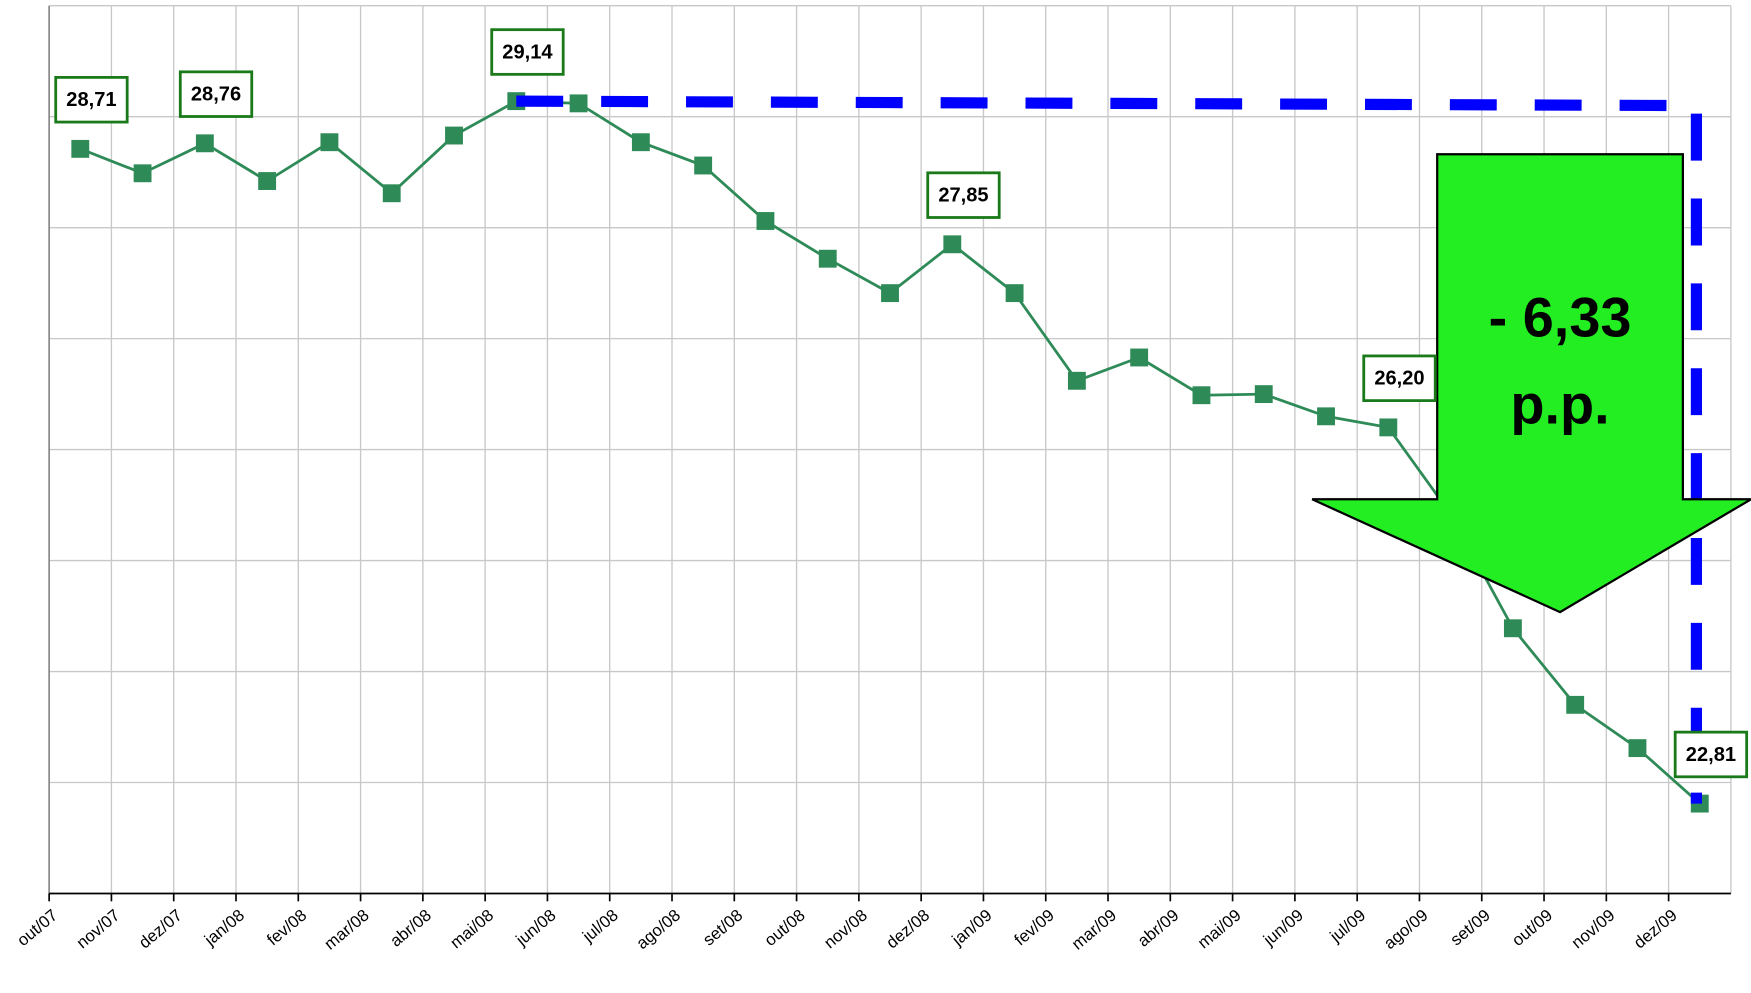 Image resolution: width=1751 pixels, height=993 pixels. Describe the element at coordinates (785, 927) in the screenshot. I see `x-tick-label: out/08` at that location.